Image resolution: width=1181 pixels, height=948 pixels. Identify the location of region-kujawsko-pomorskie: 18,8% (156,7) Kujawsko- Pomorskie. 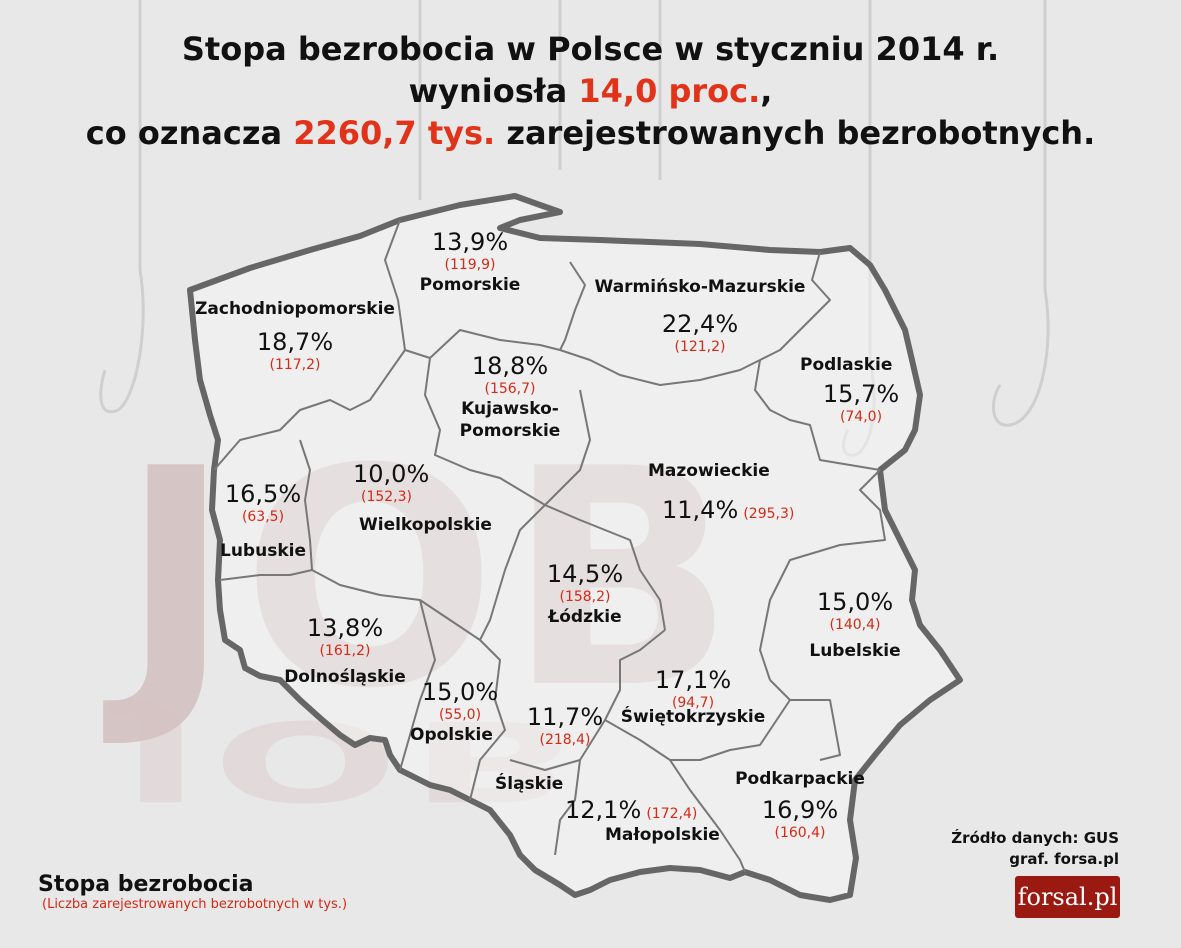
(510, 397).